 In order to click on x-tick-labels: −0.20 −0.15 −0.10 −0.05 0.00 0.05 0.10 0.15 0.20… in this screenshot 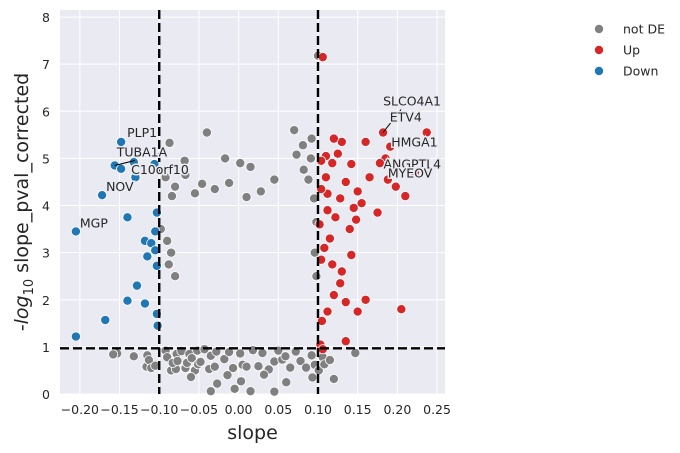, I will do `click(256, 409)`.